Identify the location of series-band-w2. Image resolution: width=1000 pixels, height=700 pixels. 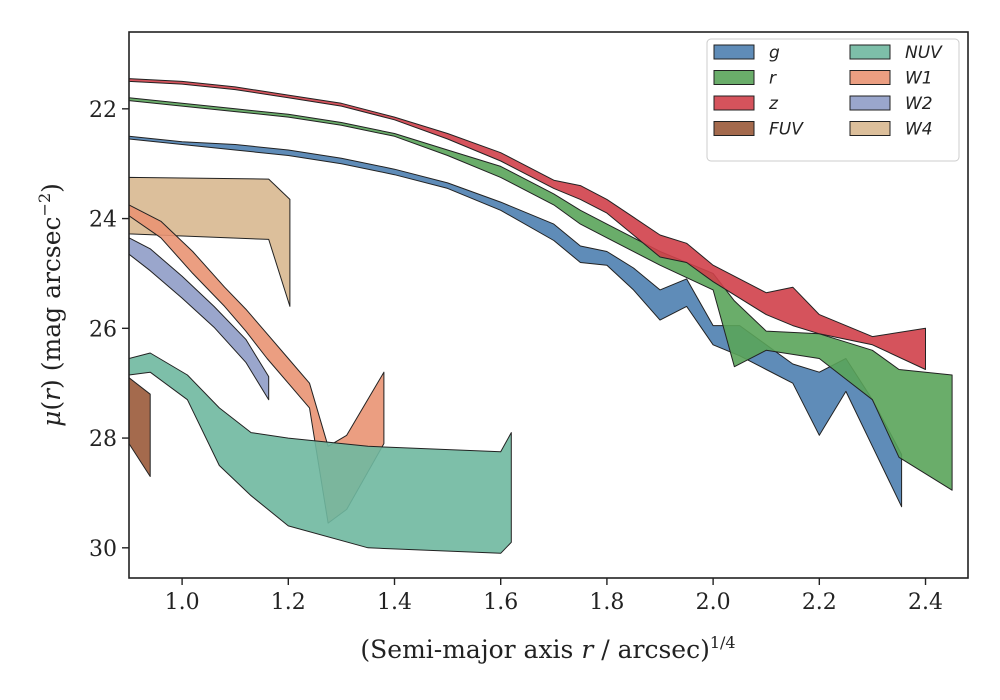
(199, 319).